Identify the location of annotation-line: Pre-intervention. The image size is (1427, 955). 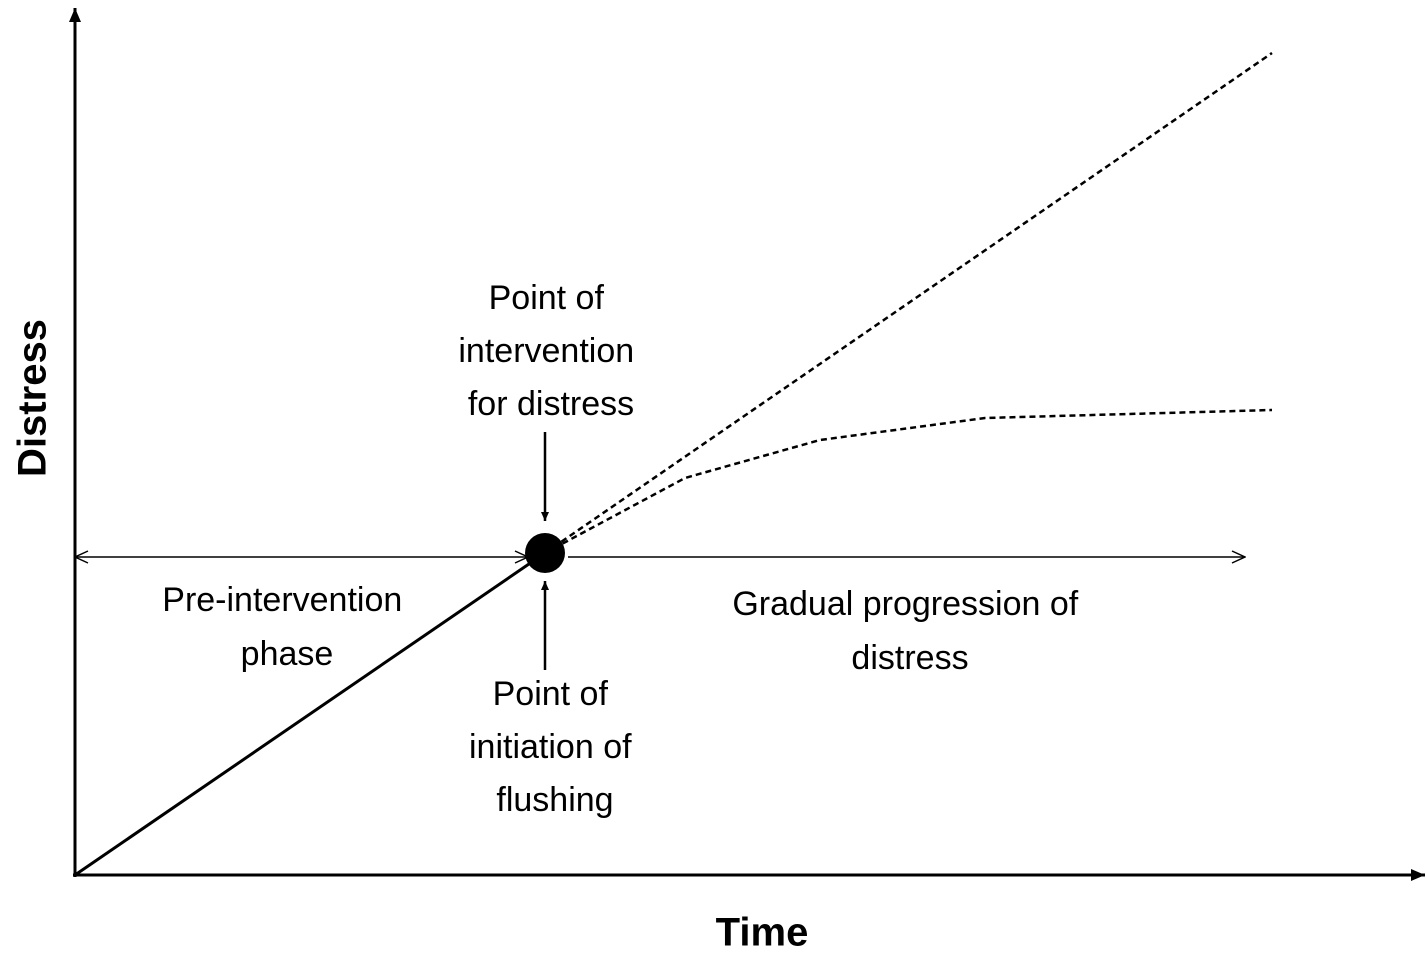
(282, 600).